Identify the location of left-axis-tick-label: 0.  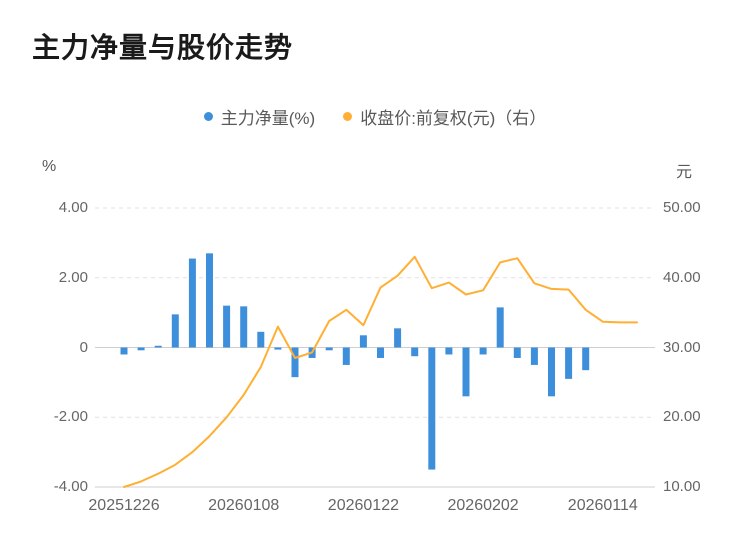
(83, 347).